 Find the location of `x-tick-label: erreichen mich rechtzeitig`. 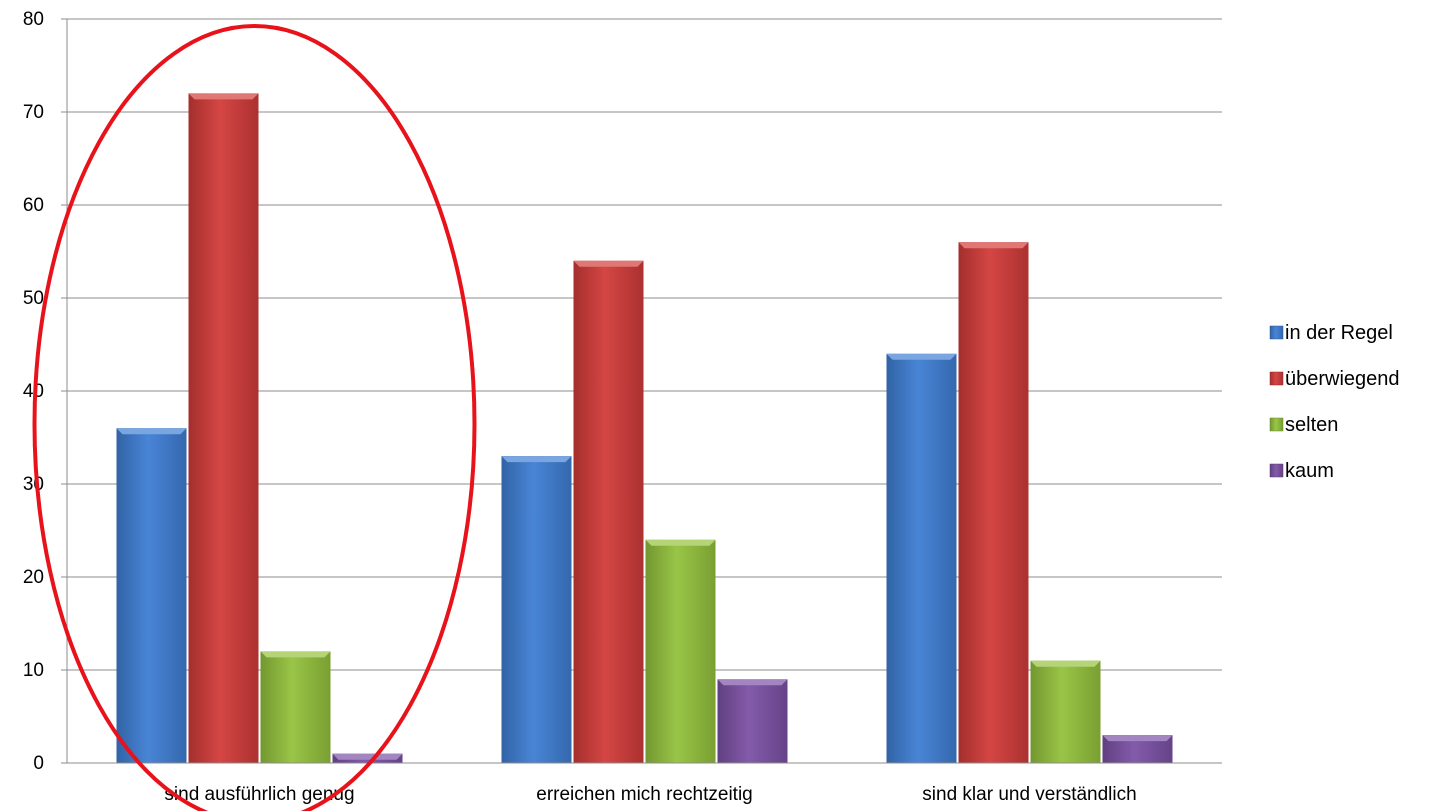

x-tick-label: erreichen mich rechtzeitig is located at coordinates (644, 794).